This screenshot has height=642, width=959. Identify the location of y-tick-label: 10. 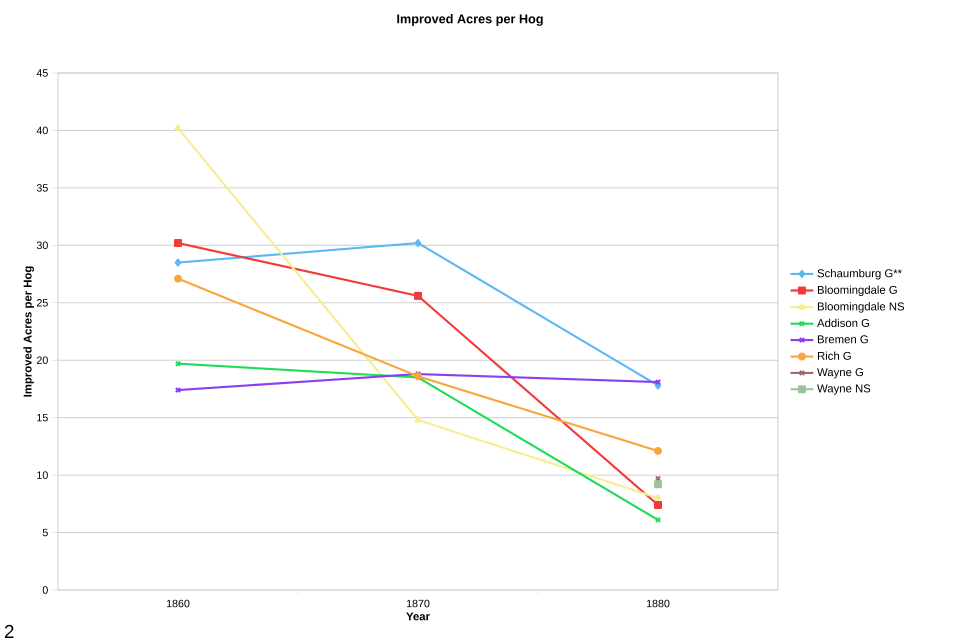
(42, 475).